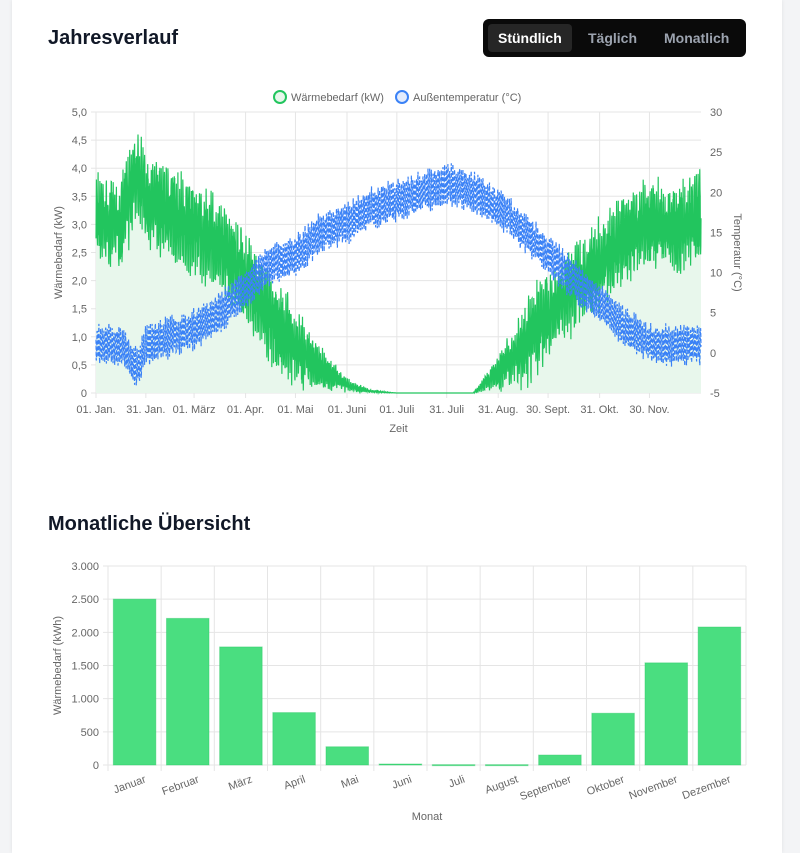 This screenshot has width=800, height=853. Describe the element at coordinates (90, 733) in the screenshot. I see `y-tick-label: 500` at that location.